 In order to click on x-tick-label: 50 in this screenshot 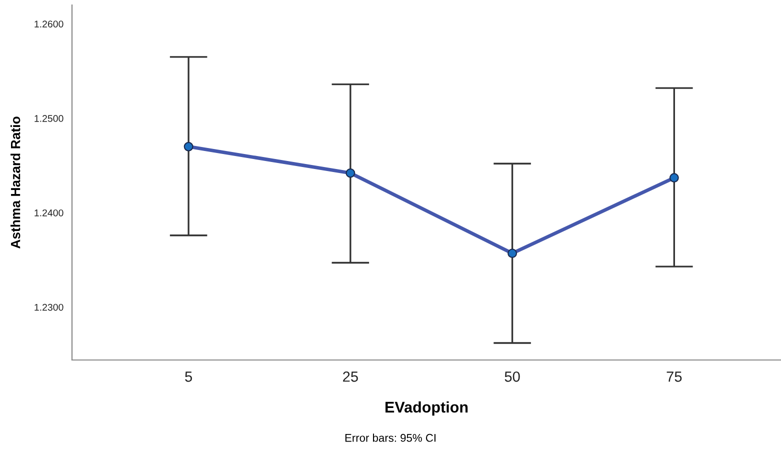, I will do `click(512, 376)`.